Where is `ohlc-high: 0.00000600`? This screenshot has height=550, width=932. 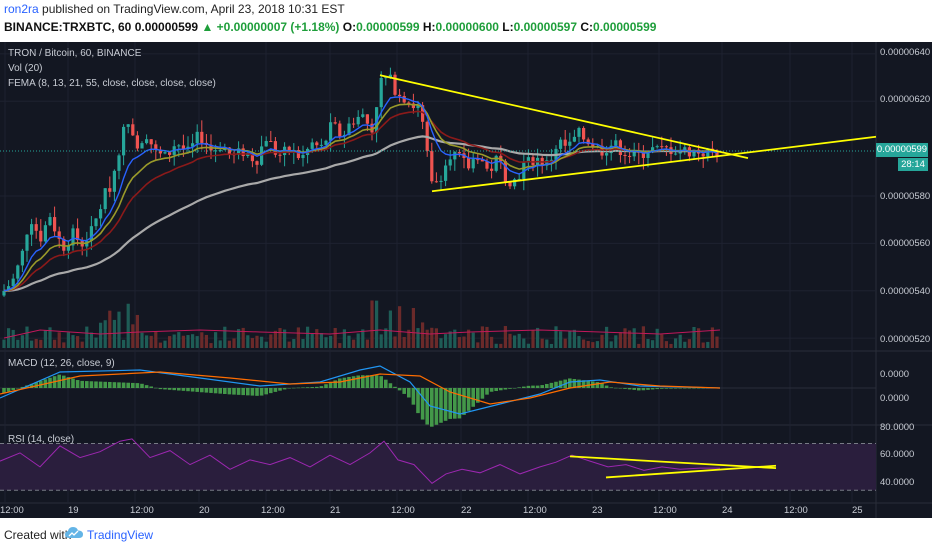
ohlc-high: 0.00000600 is located at coordinates (467, 27).